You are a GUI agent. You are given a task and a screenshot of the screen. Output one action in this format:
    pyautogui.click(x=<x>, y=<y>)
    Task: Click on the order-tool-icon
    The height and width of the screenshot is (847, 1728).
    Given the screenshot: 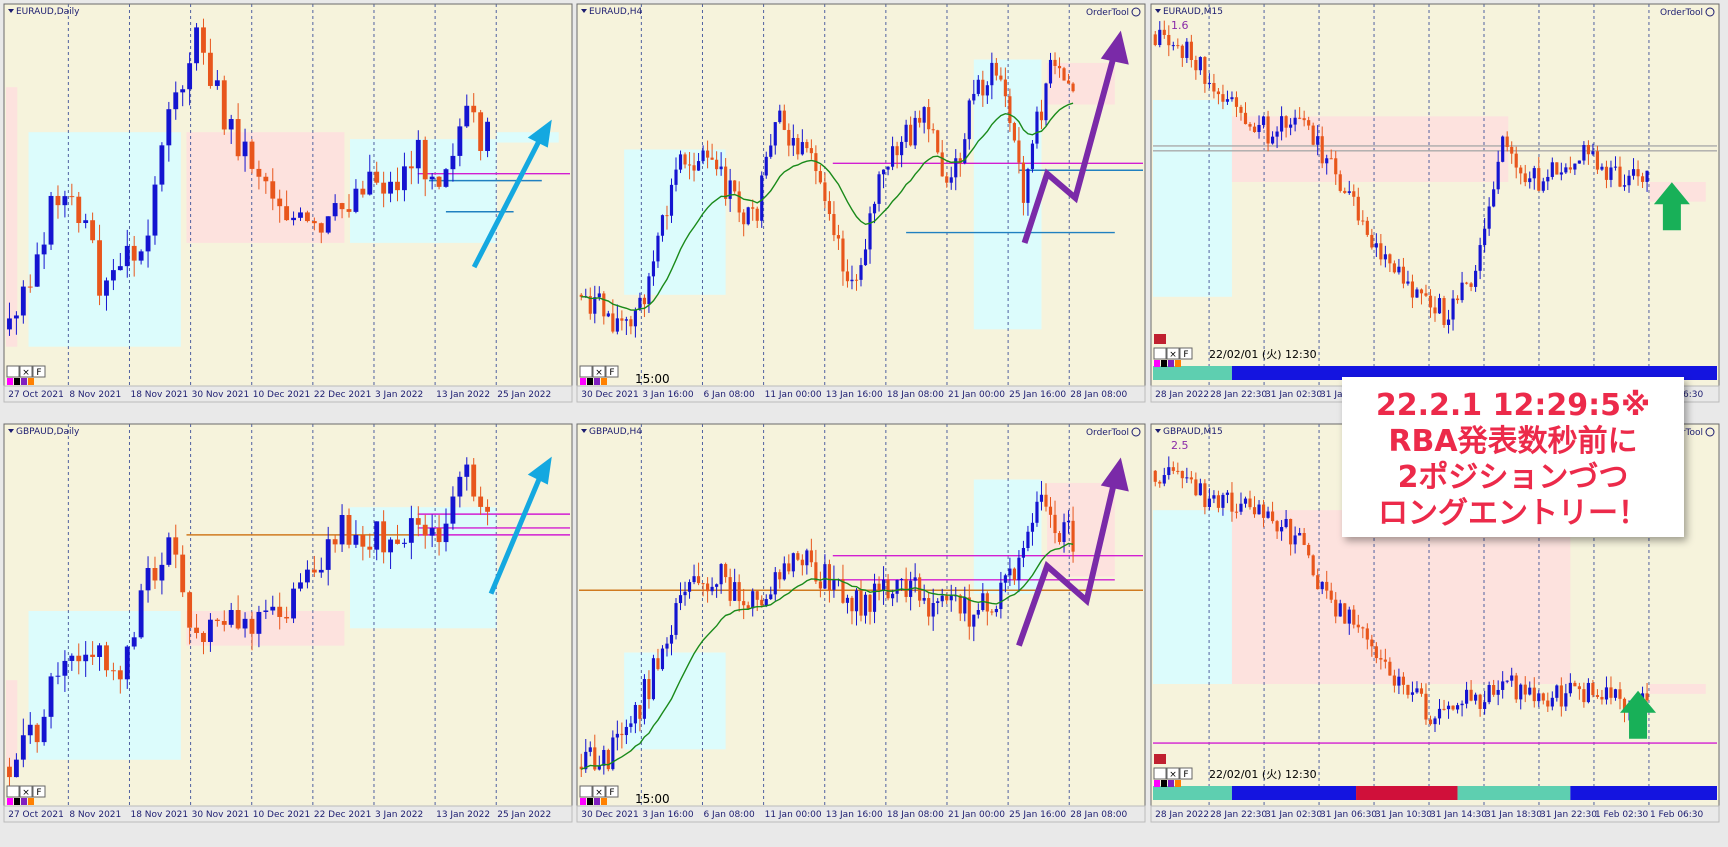 What is the action you would take?
    pyautogui.click(x=1710, y=432)
    